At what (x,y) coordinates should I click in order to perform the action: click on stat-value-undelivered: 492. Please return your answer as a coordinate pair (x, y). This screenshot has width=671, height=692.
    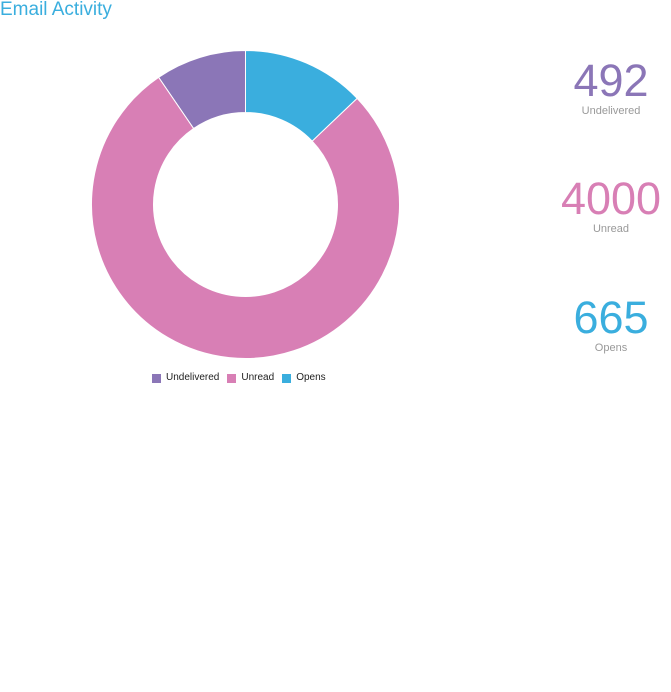
    Looking at the image, I should click on (611, 80).